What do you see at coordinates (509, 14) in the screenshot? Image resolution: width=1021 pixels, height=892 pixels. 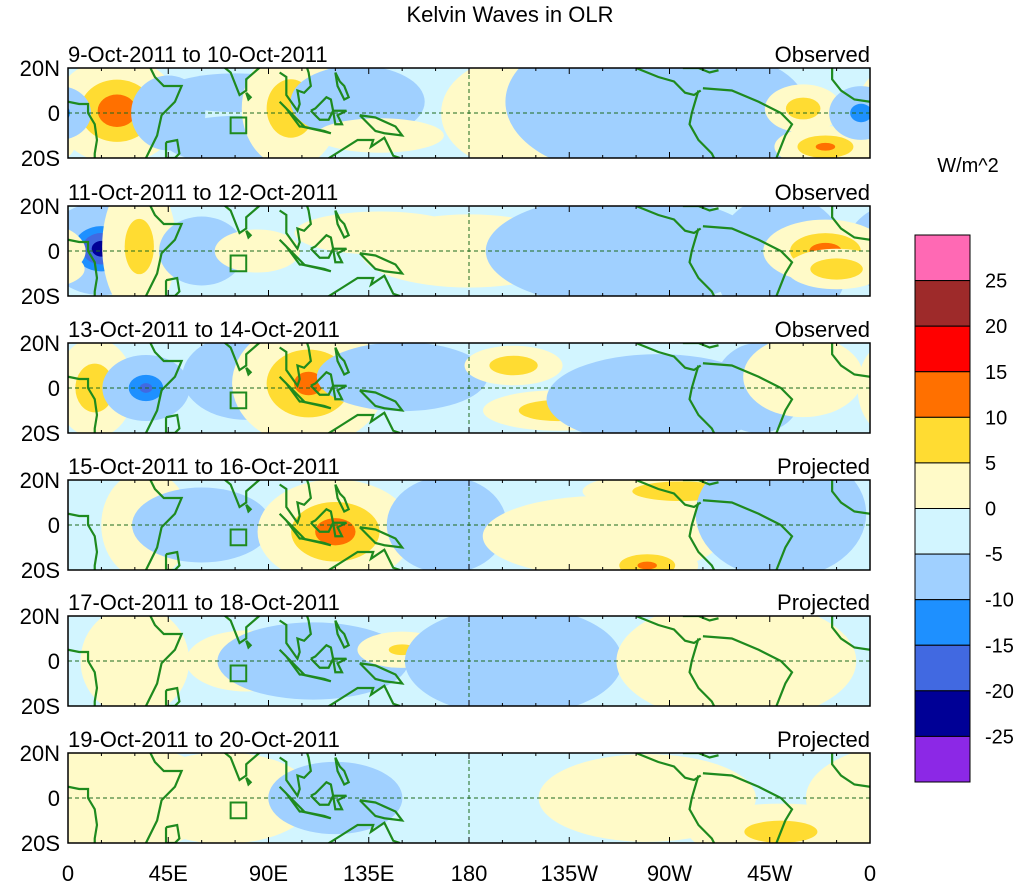 I see `chart-title: Kelvin Waves in OLR` at bounding box center [509, 14].